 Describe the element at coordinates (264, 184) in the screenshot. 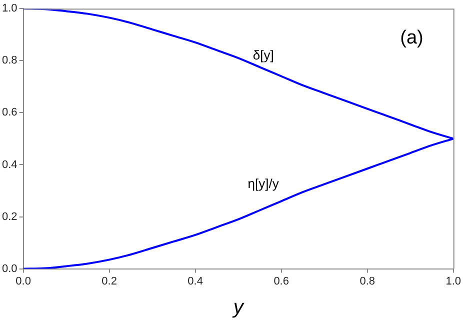

I see `series-label: η[y]/y` at that location.